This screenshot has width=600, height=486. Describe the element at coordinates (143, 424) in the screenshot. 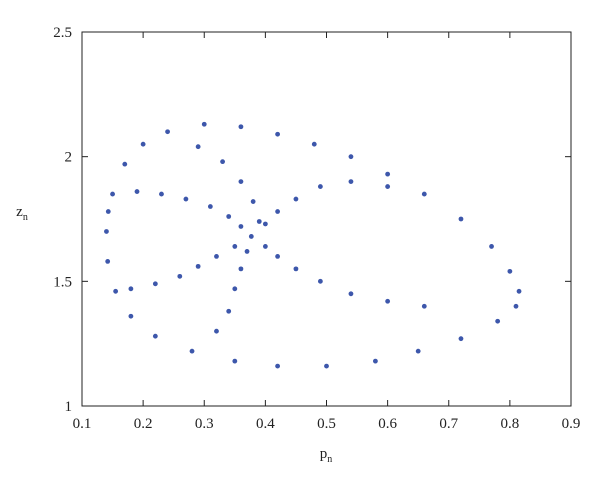

I see `x-tick-label: 0.2` at that location.